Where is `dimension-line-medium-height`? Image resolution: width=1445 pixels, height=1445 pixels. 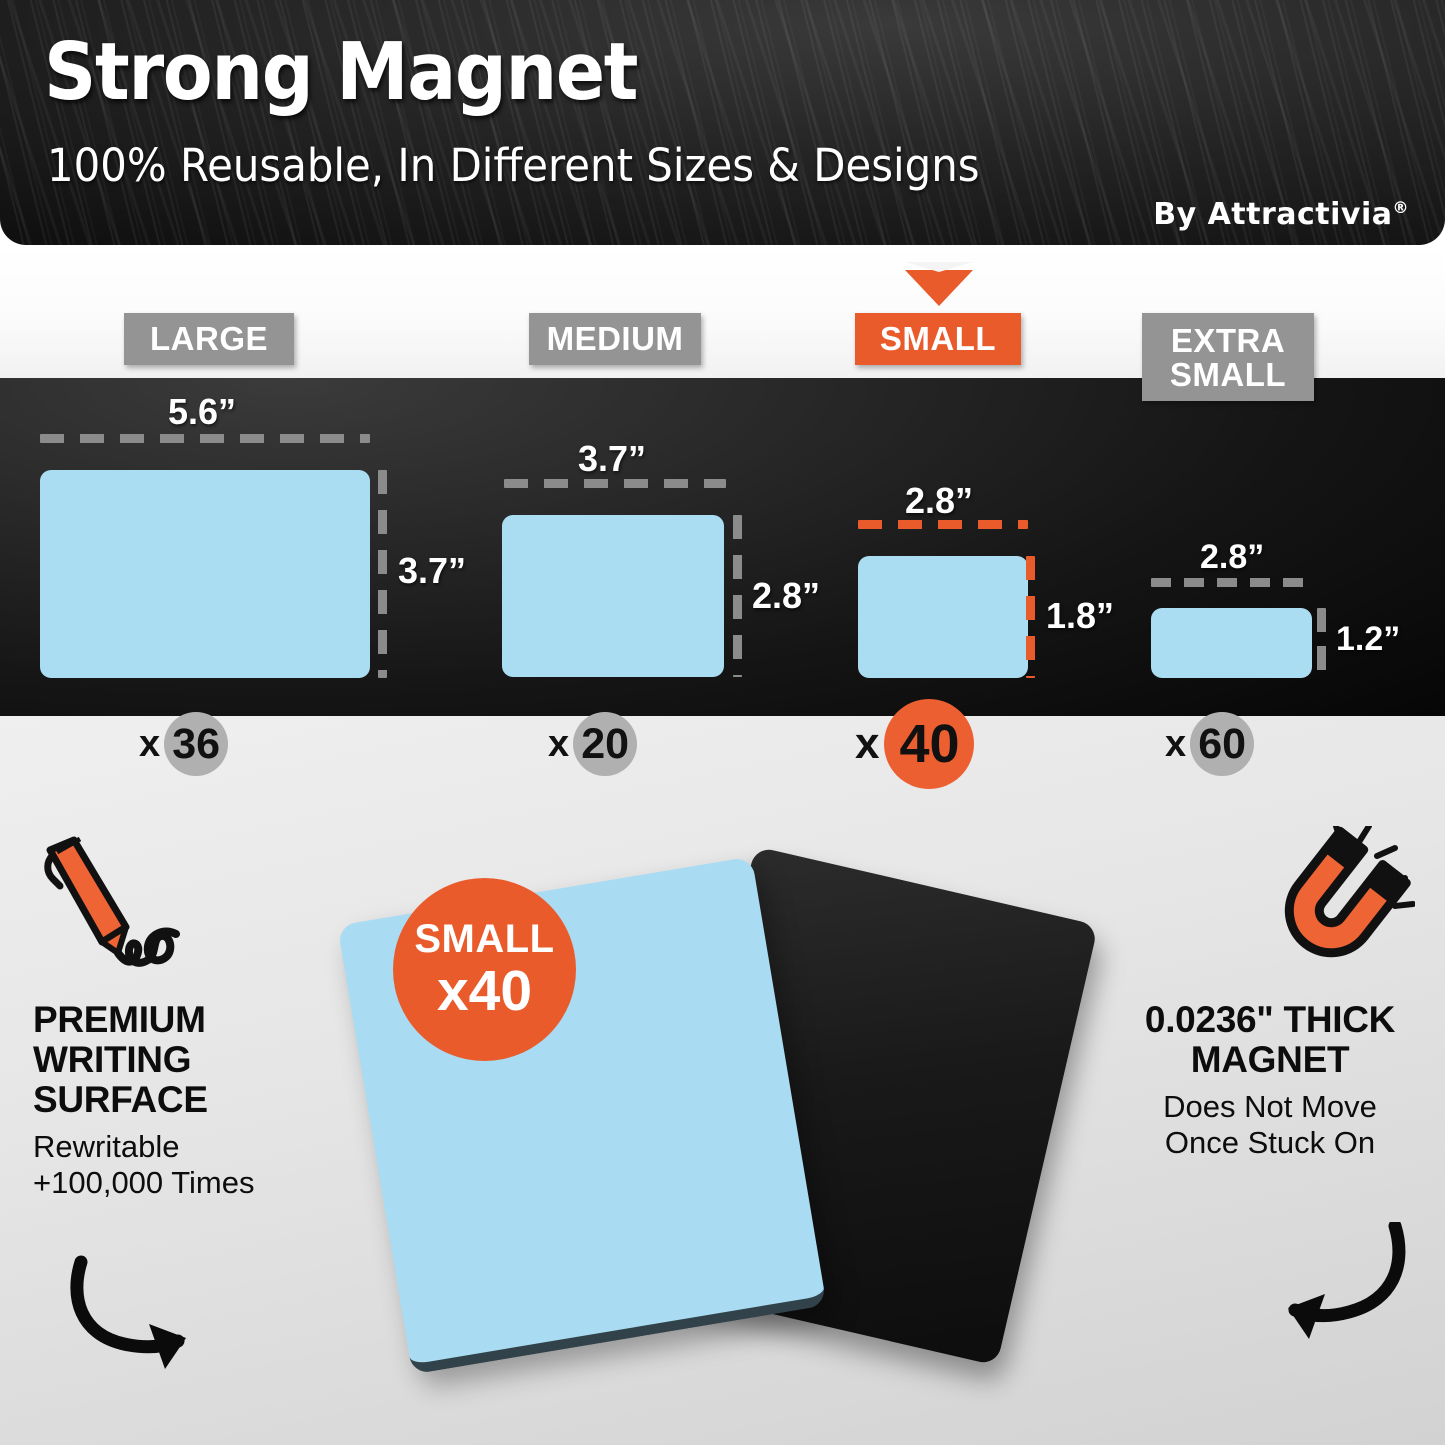
dimension-line-medium-height is located at coordinates (737, 596).